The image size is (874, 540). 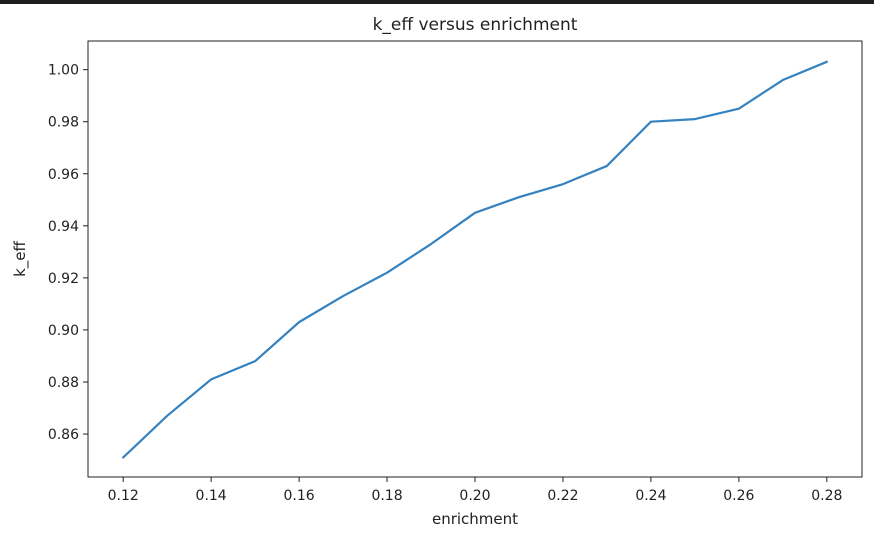 What do you see at coordinates (63, 435) in the screenshot?
I see `y-tick-label: 0.86` at bounding box center [63, 435].